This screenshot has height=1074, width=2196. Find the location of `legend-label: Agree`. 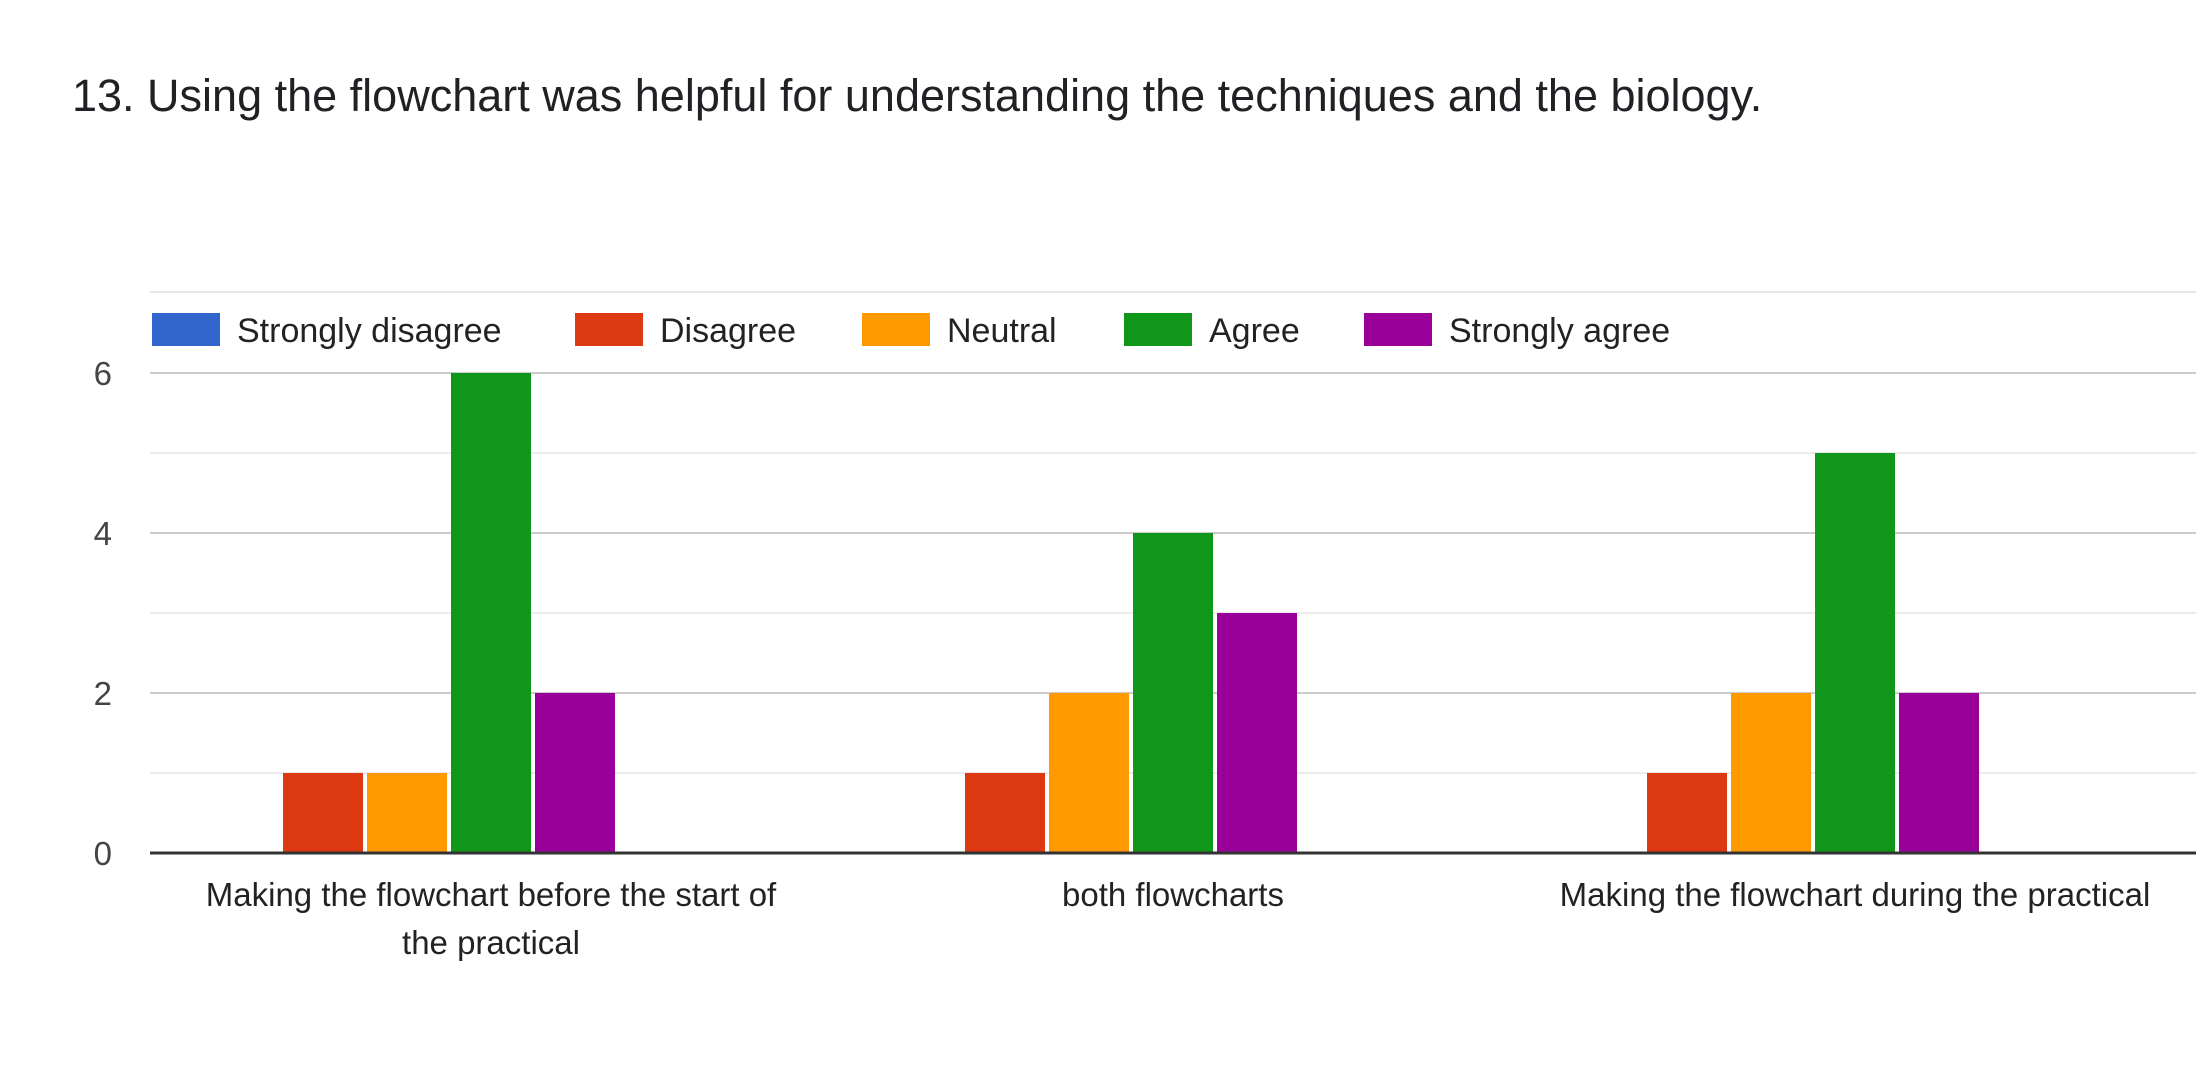

legend-label: Agree is located at coordinates (1254, 331).